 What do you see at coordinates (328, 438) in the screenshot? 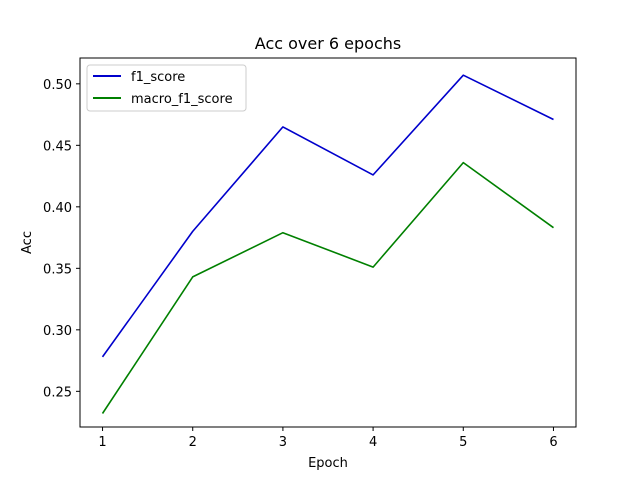
I see `x-axis: 1 2 3 4 5 6` at bounding box center [328, 438].